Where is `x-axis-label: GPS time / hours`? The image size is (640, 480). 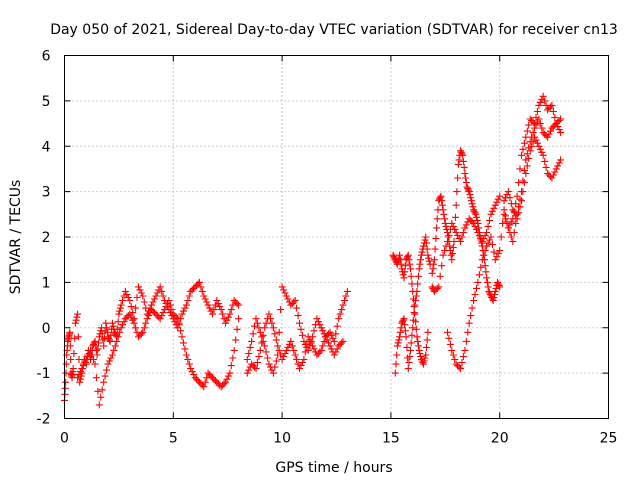
x-axis-label: GPS time / hours is located at coordinates (333, 468).